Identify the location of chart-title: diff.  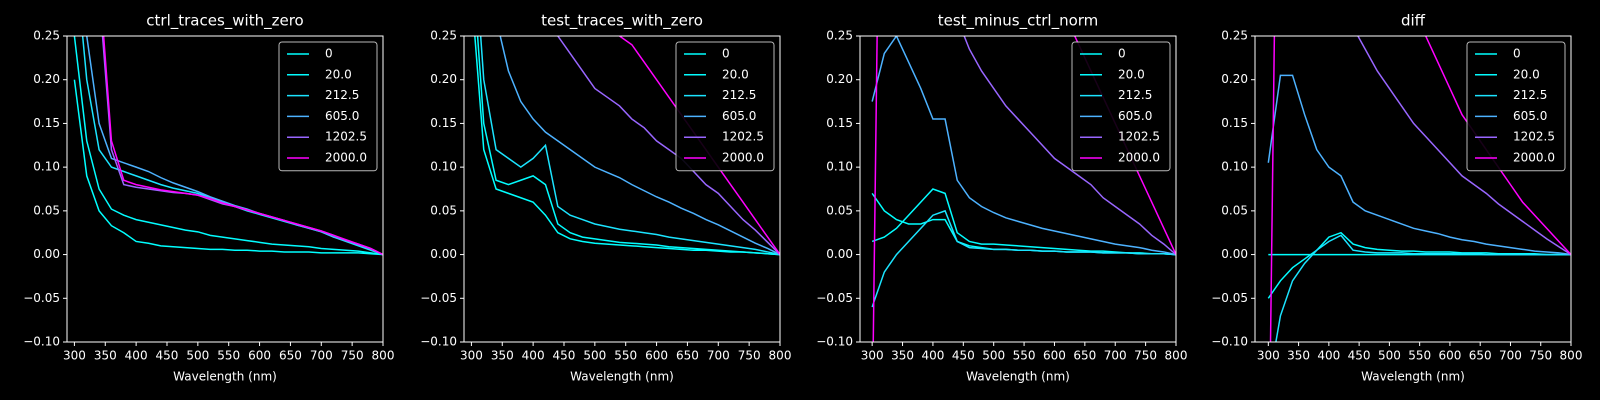
(1413, 21).